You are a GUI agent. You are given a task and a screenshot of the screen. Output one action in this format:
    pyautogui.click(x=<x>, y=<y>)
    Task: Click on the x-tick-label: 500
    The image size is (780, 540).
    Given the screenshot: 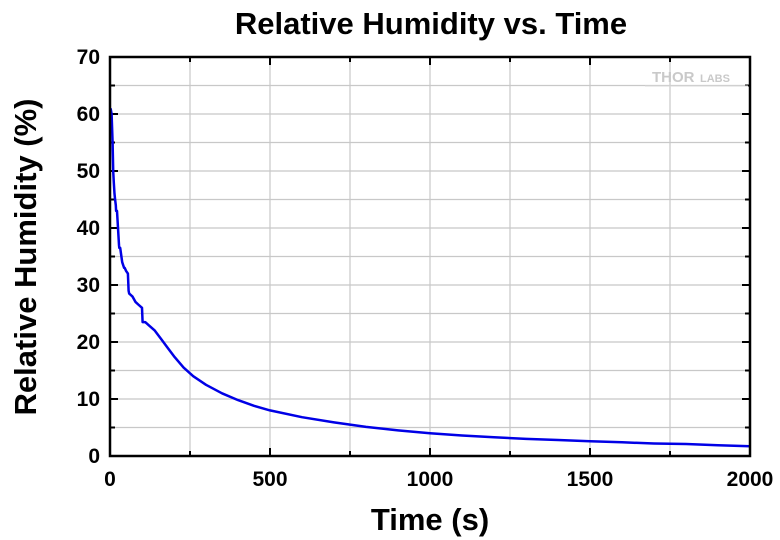 What is the action you would take?
    pyautogui.click(x=269, y=479)
    